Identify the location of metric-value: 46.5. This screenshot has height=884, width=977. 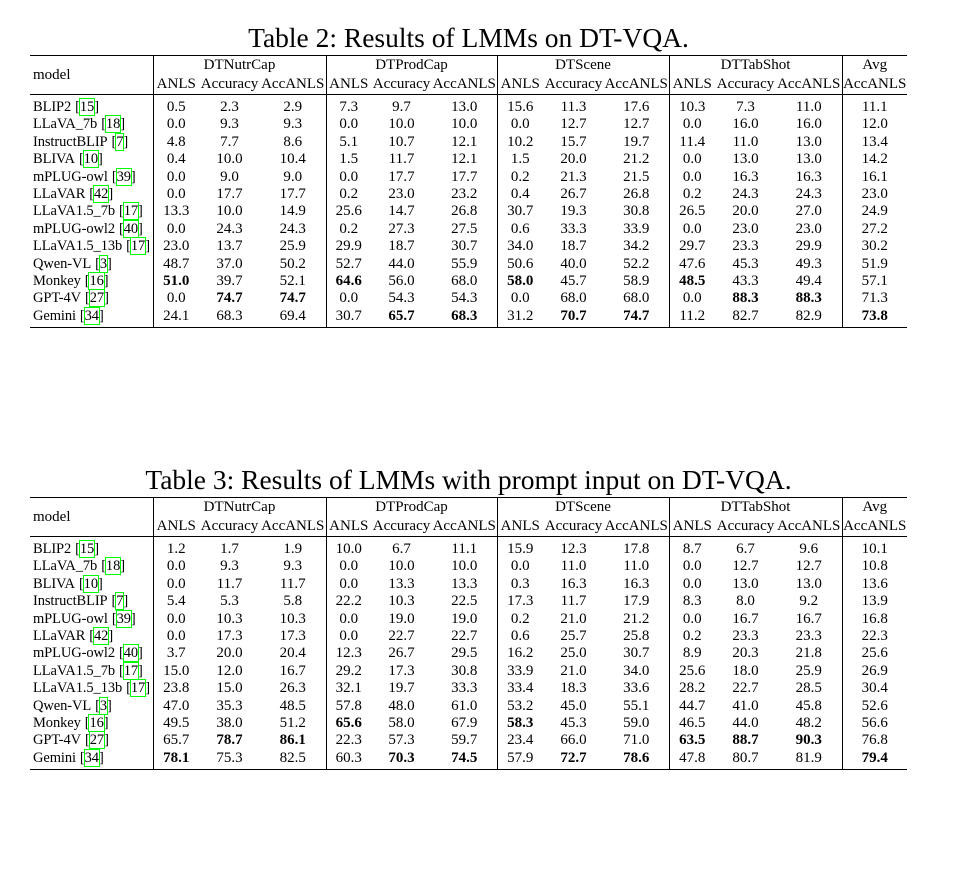
(691, 724).